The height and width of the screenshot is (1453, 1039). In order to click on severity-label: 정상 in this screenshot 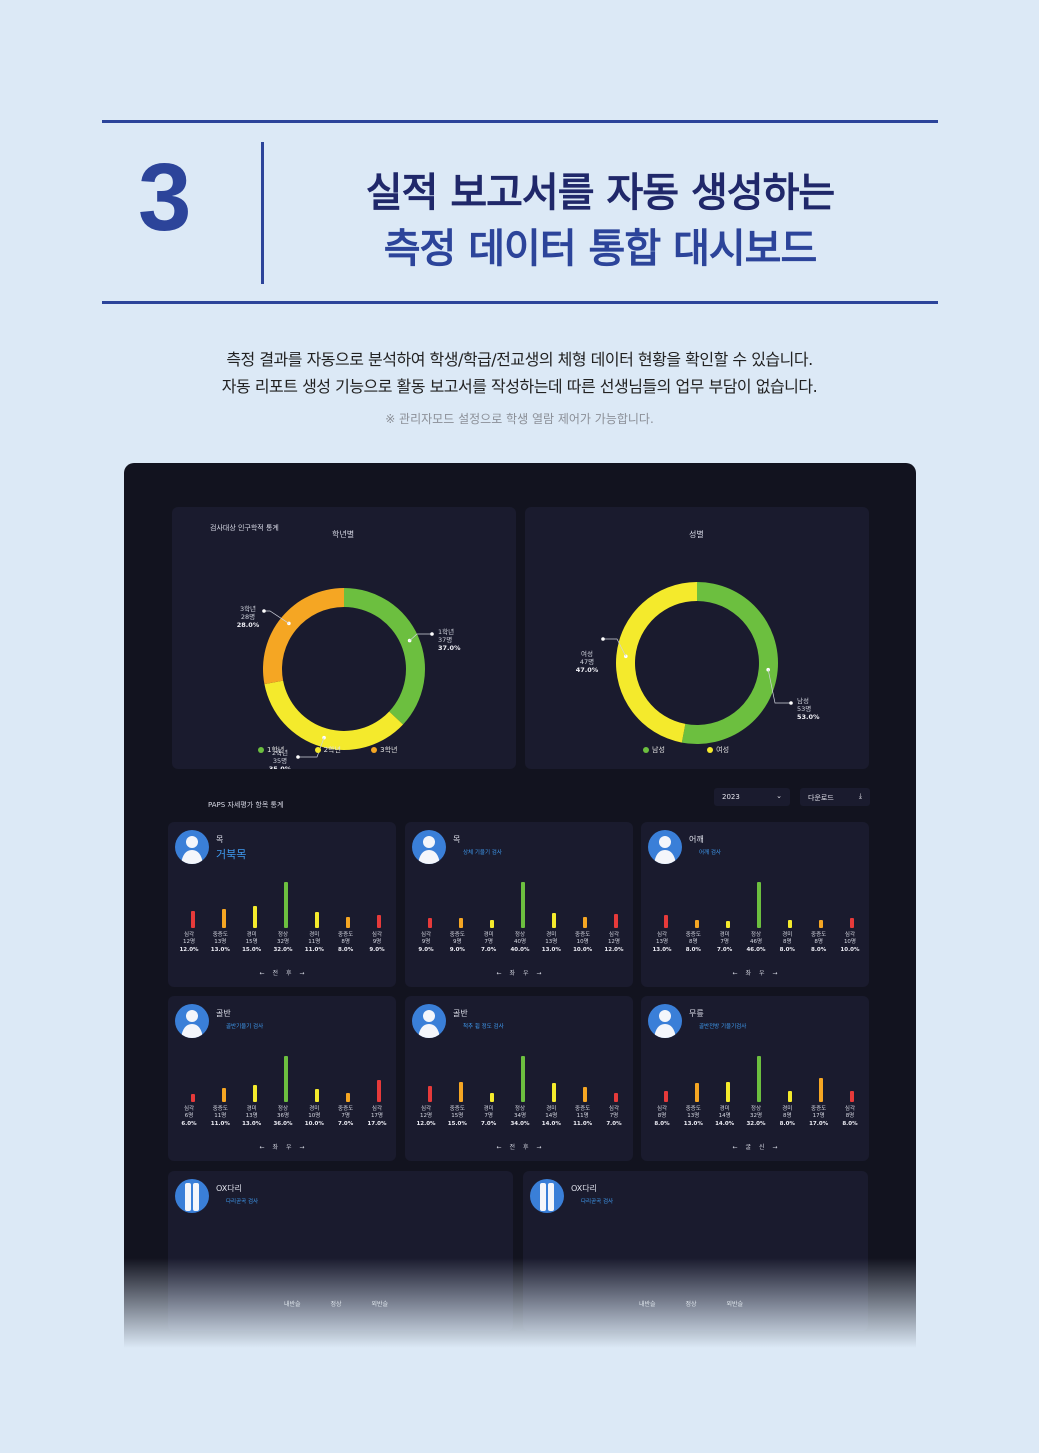, I will do `click(756, 935)`.